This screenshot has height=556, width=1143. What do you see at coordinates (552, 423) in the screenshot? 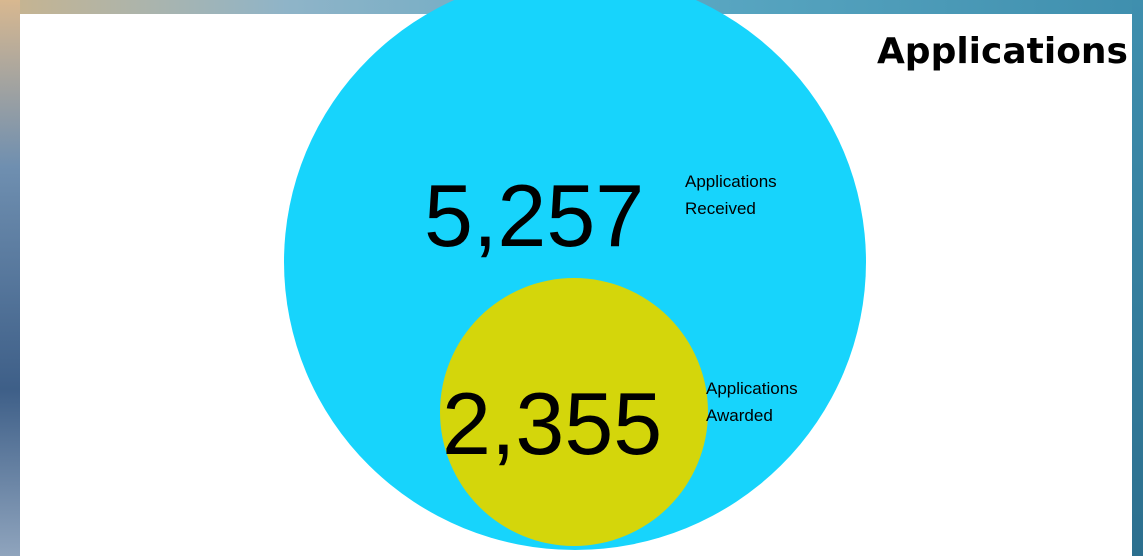
I see `stat-value: 2,355` at bounding box center [552, 423].